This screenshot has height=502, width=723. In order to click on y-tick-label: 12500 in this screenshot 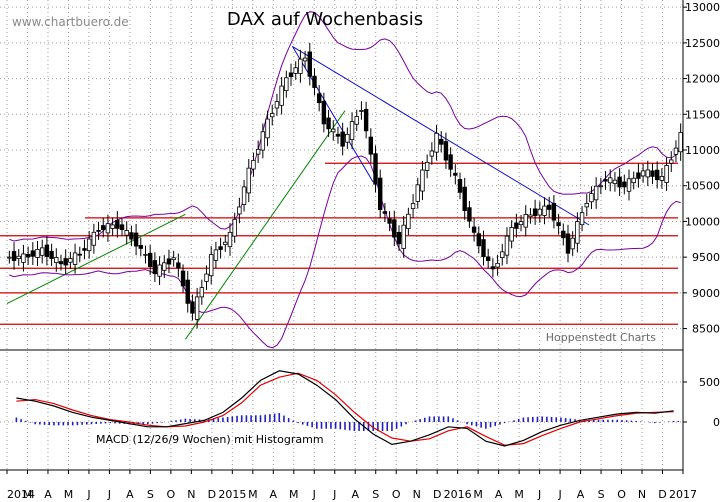, I will do `click(702, 43)`.